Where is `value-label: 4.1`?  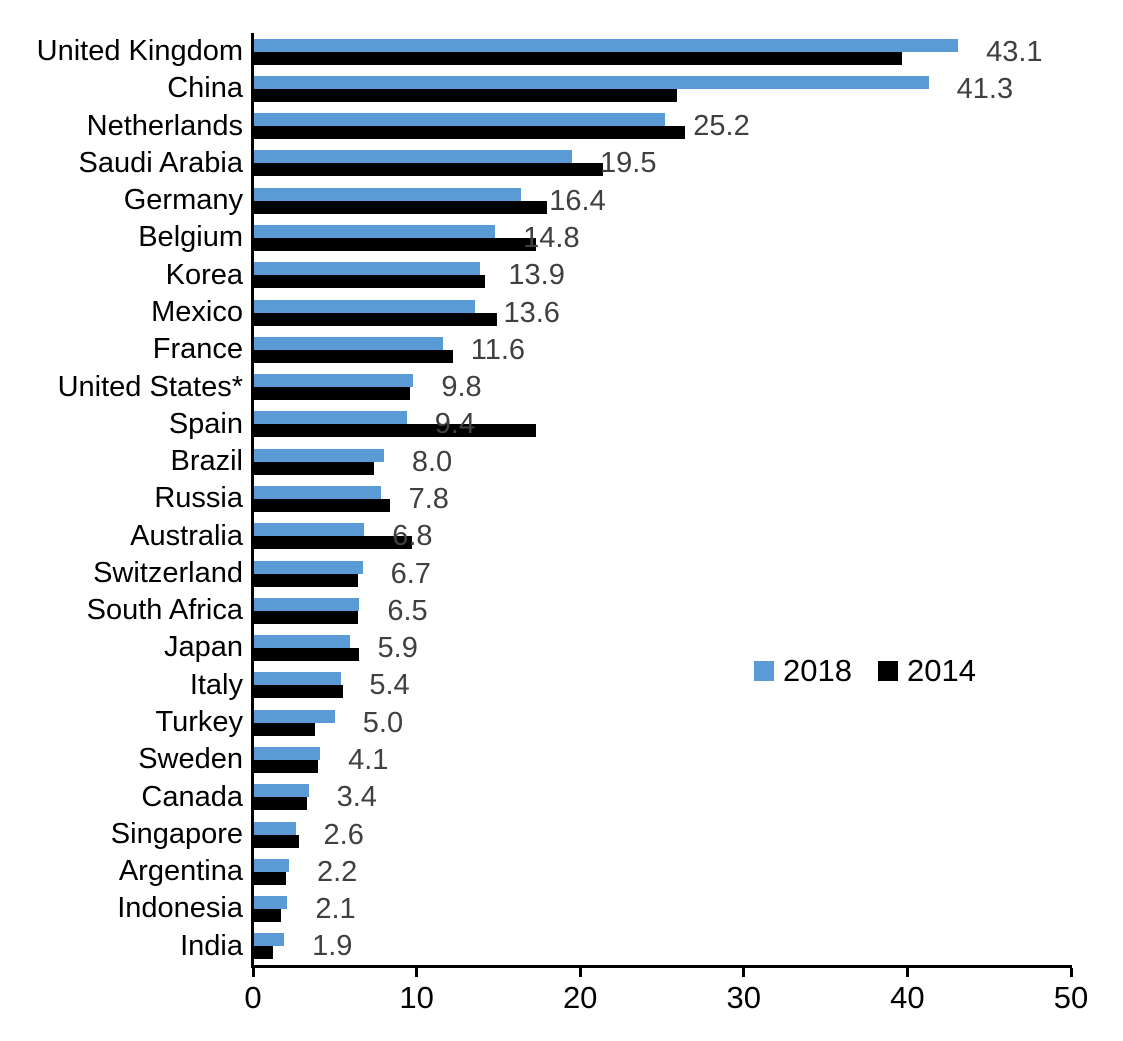 value-label: 4.1 is located at coordinates (368, 759).